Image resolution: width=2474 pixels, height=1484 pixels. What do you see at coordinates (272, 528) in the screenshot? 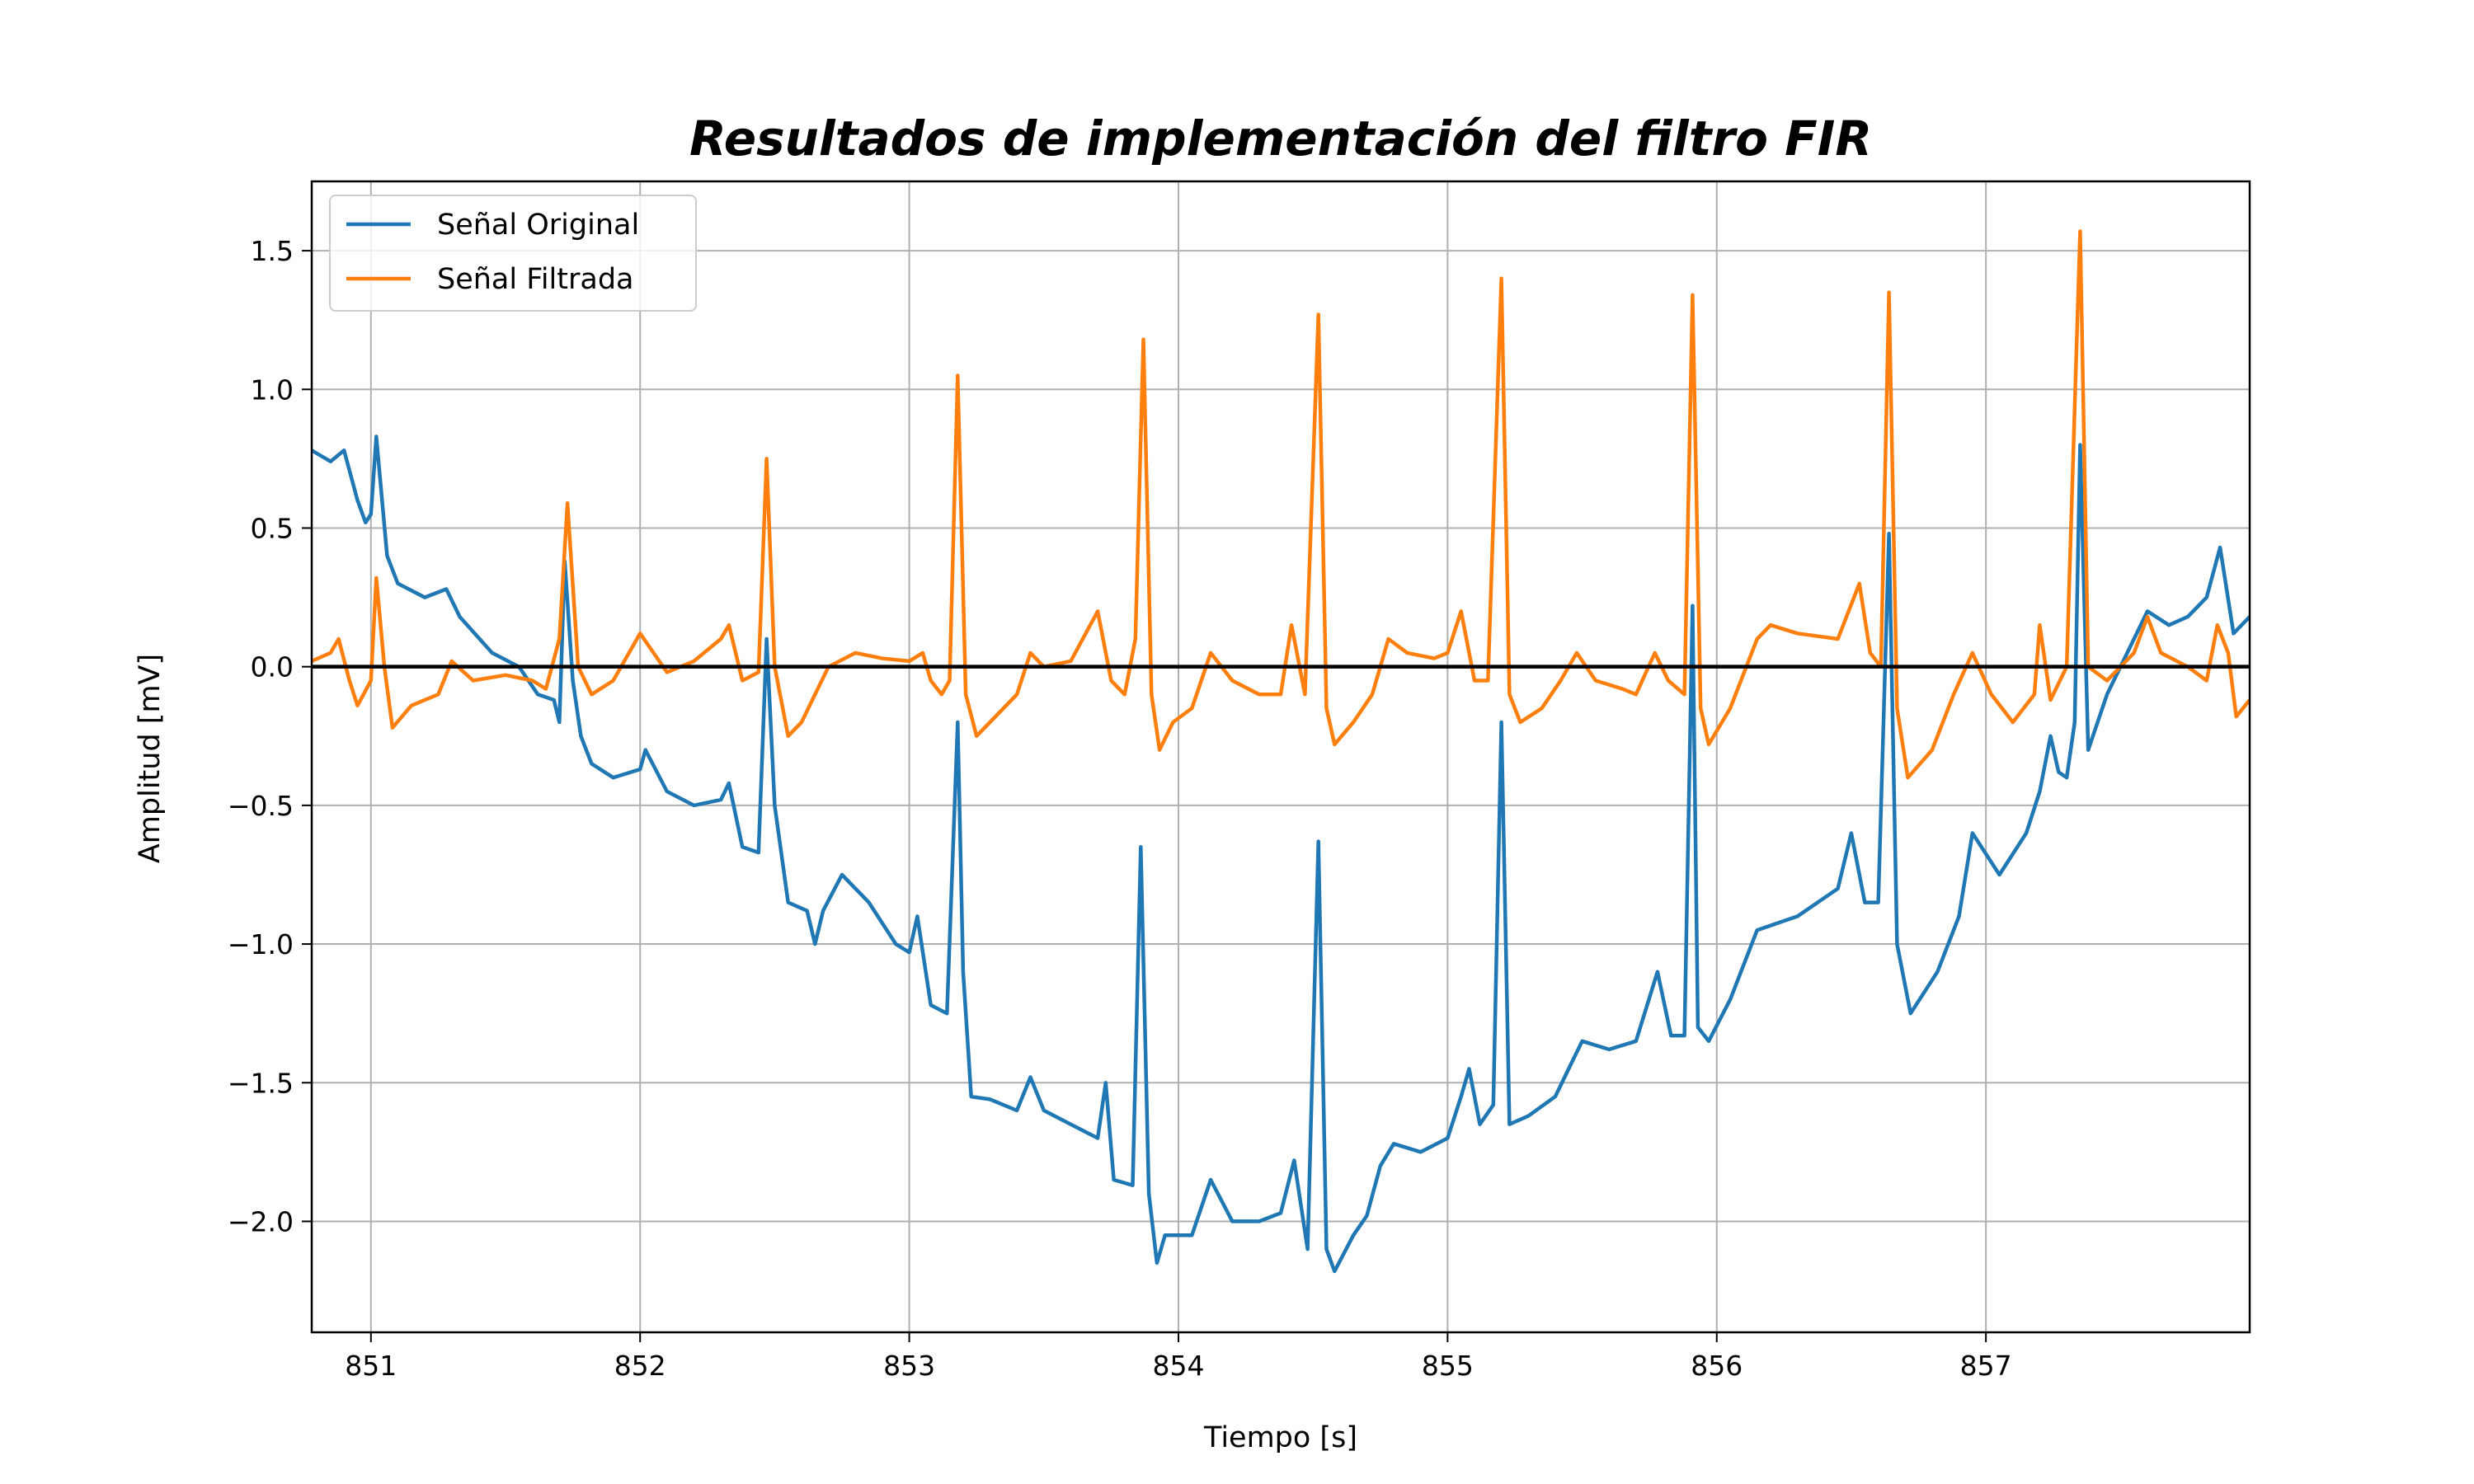
I see `y-tick-label: 0.5` at bounding box center [272, 528].